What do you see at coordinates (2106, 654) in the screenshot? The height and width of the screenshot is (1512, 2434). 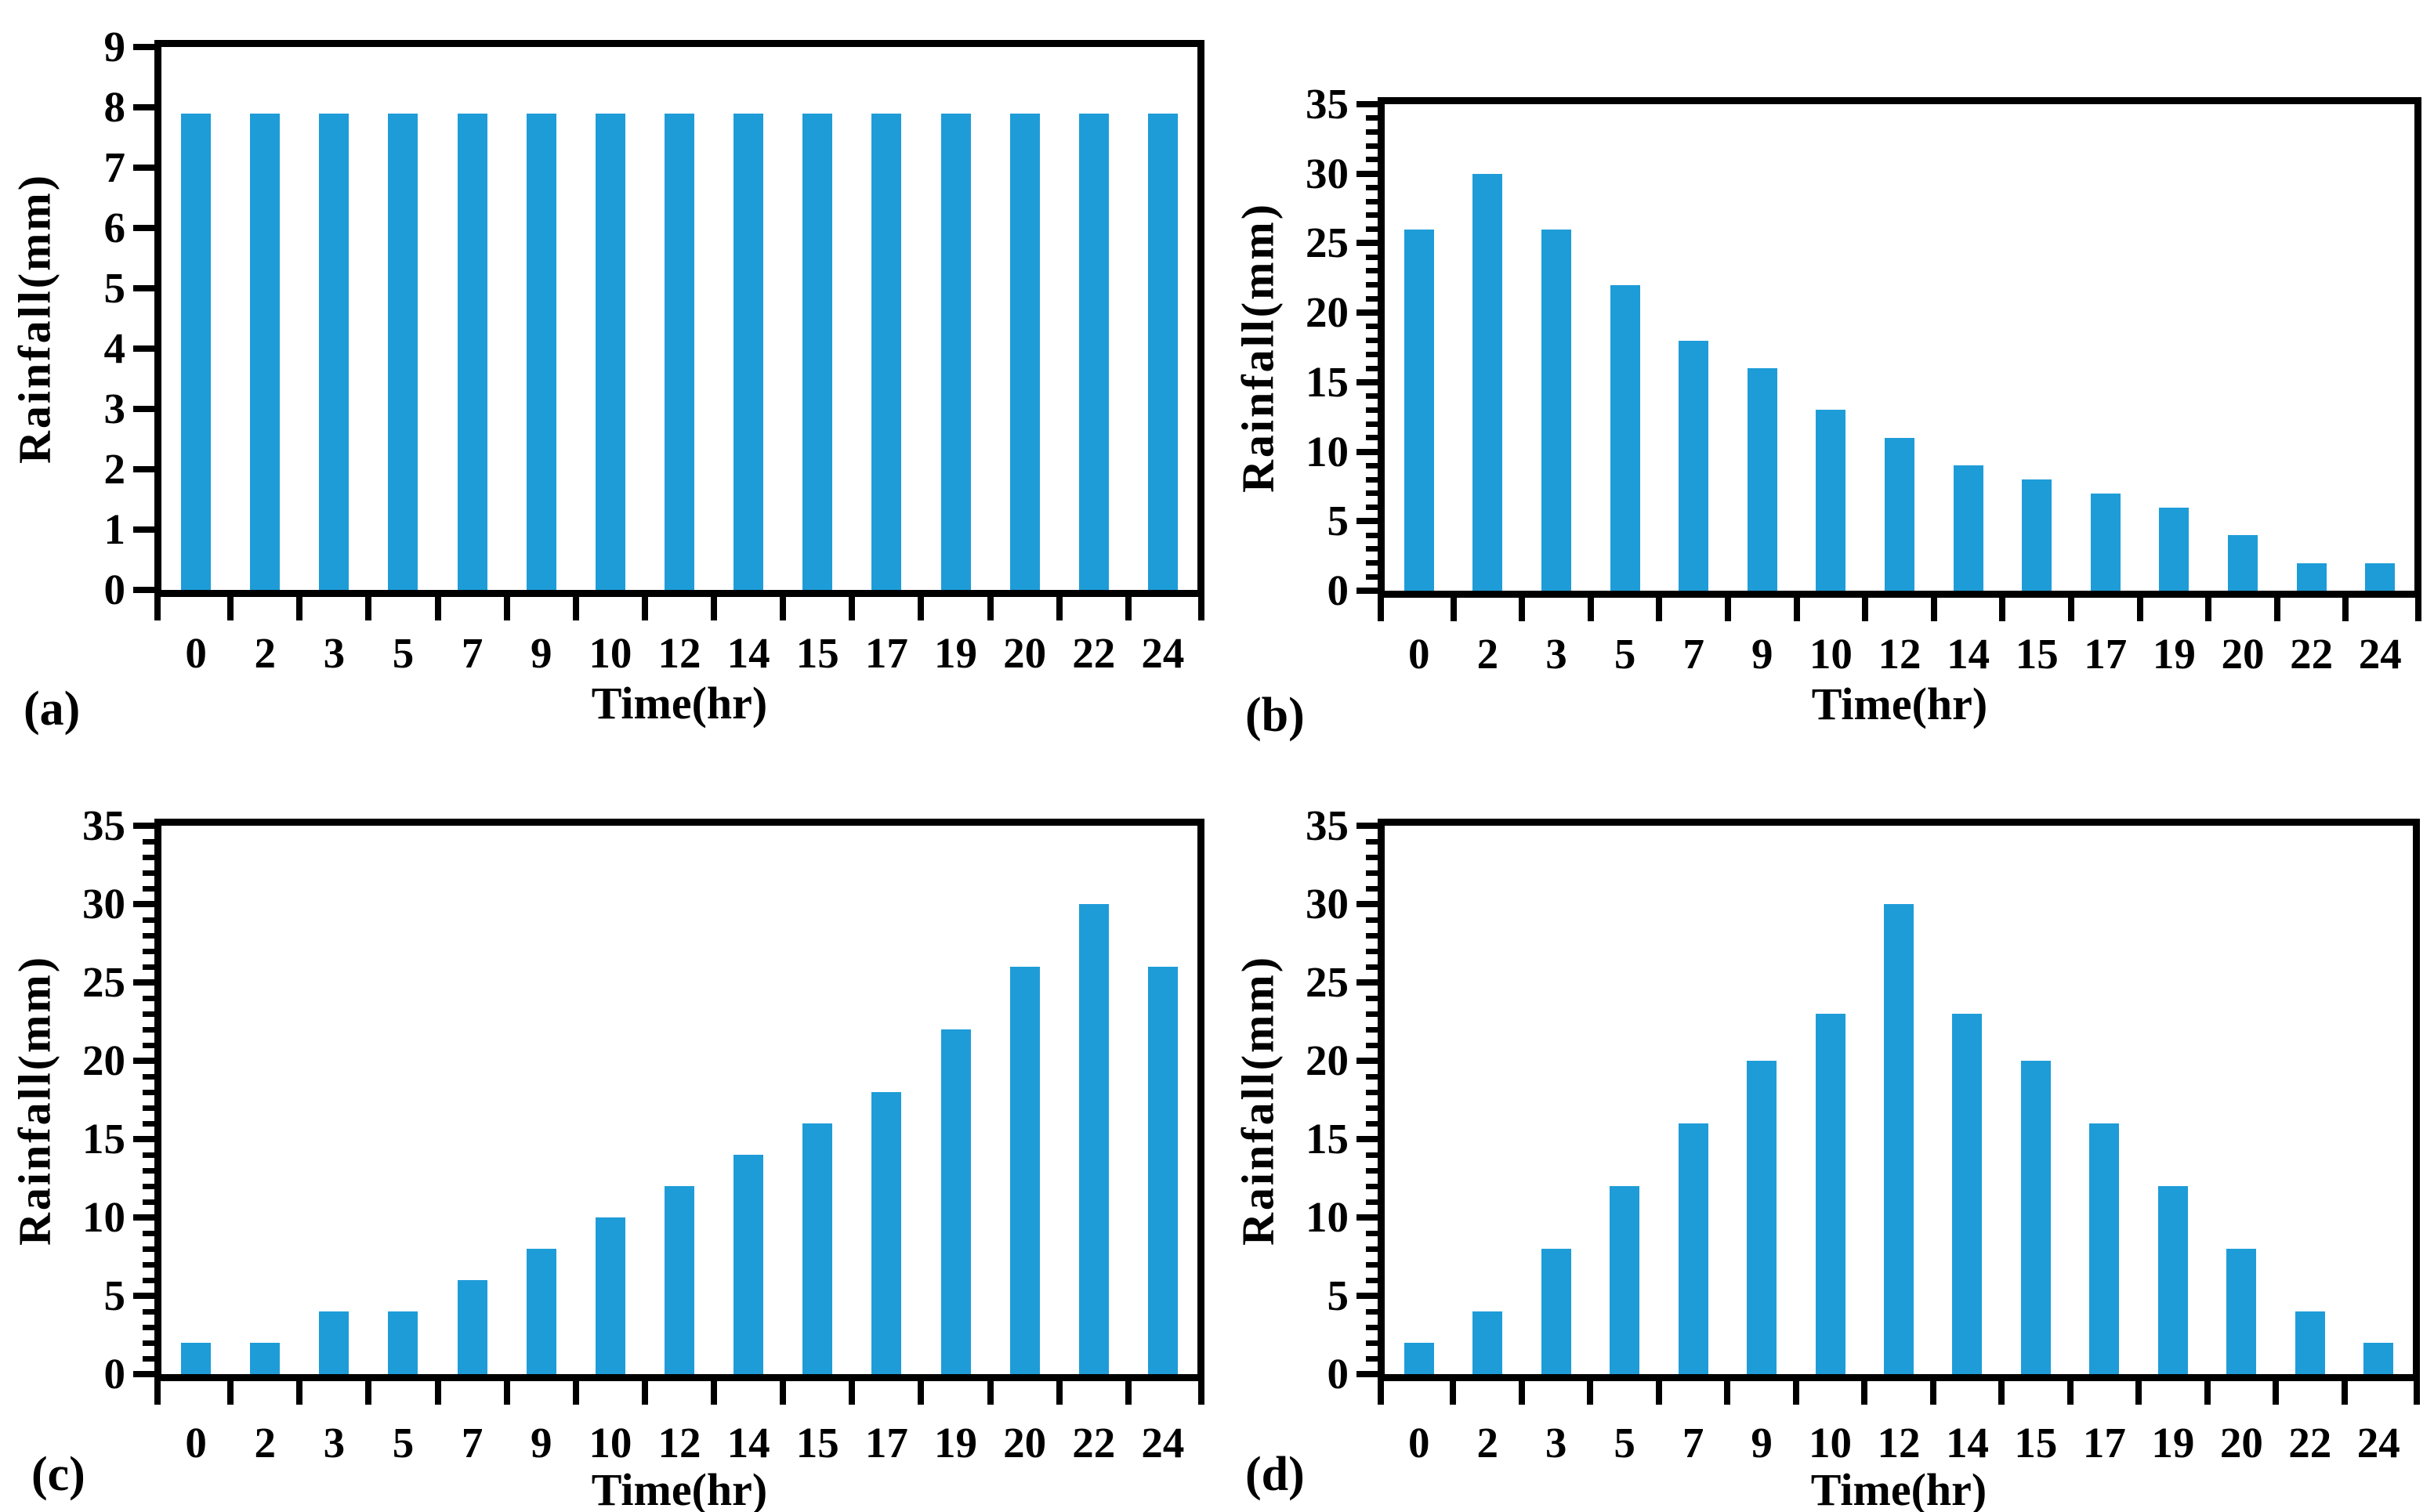 I see `x-tick-label: 17` at bounding box center [2106, 654].